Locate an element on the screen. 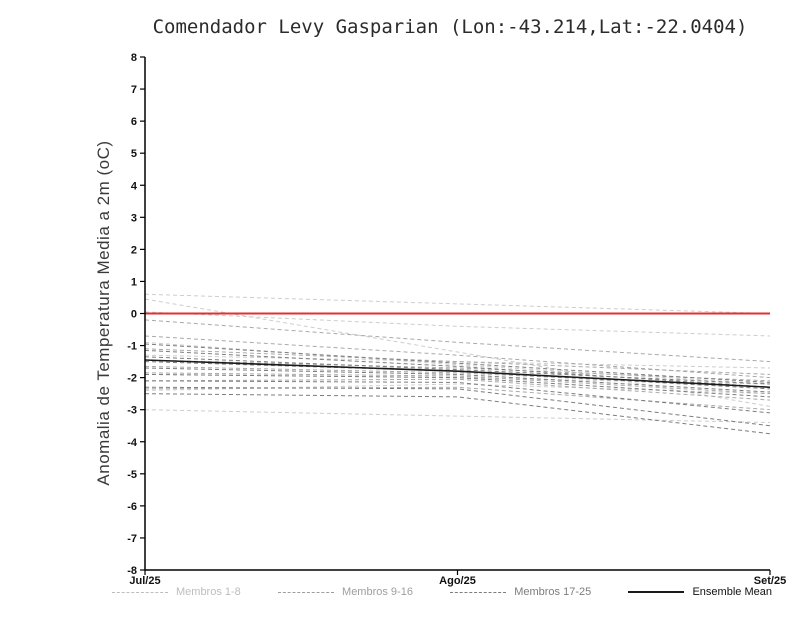  svg-text: Ago/25 is located at coordinates (457, 581).